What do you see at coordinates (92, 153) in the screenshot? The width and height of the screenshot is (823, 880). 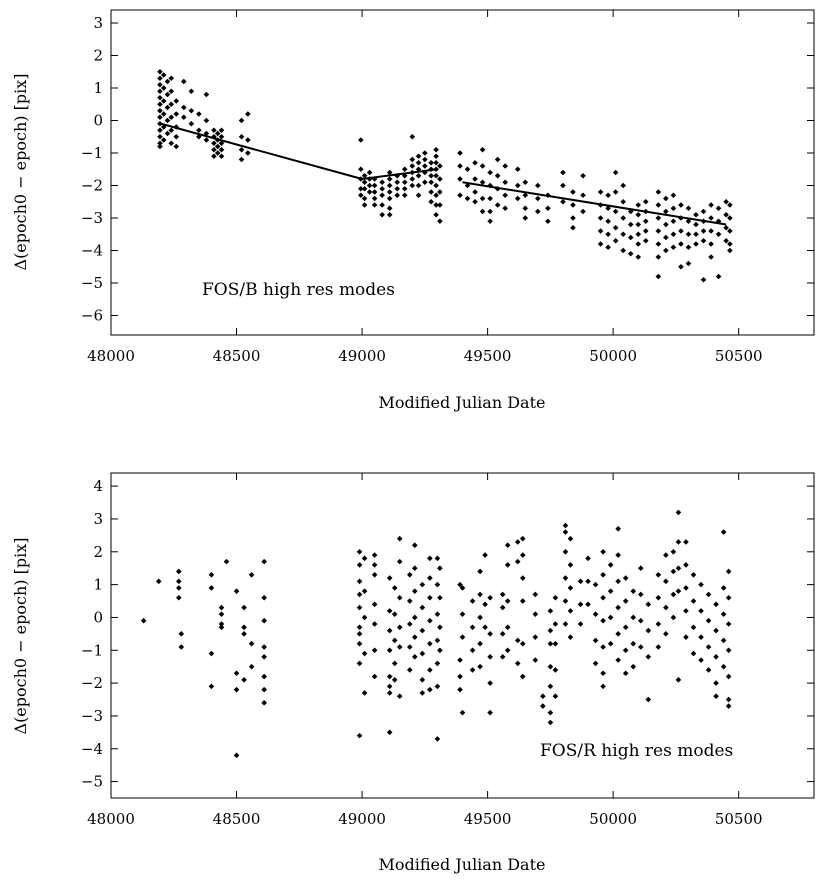 I see `y-tick-label: −1` at bounding box center [92, 153].